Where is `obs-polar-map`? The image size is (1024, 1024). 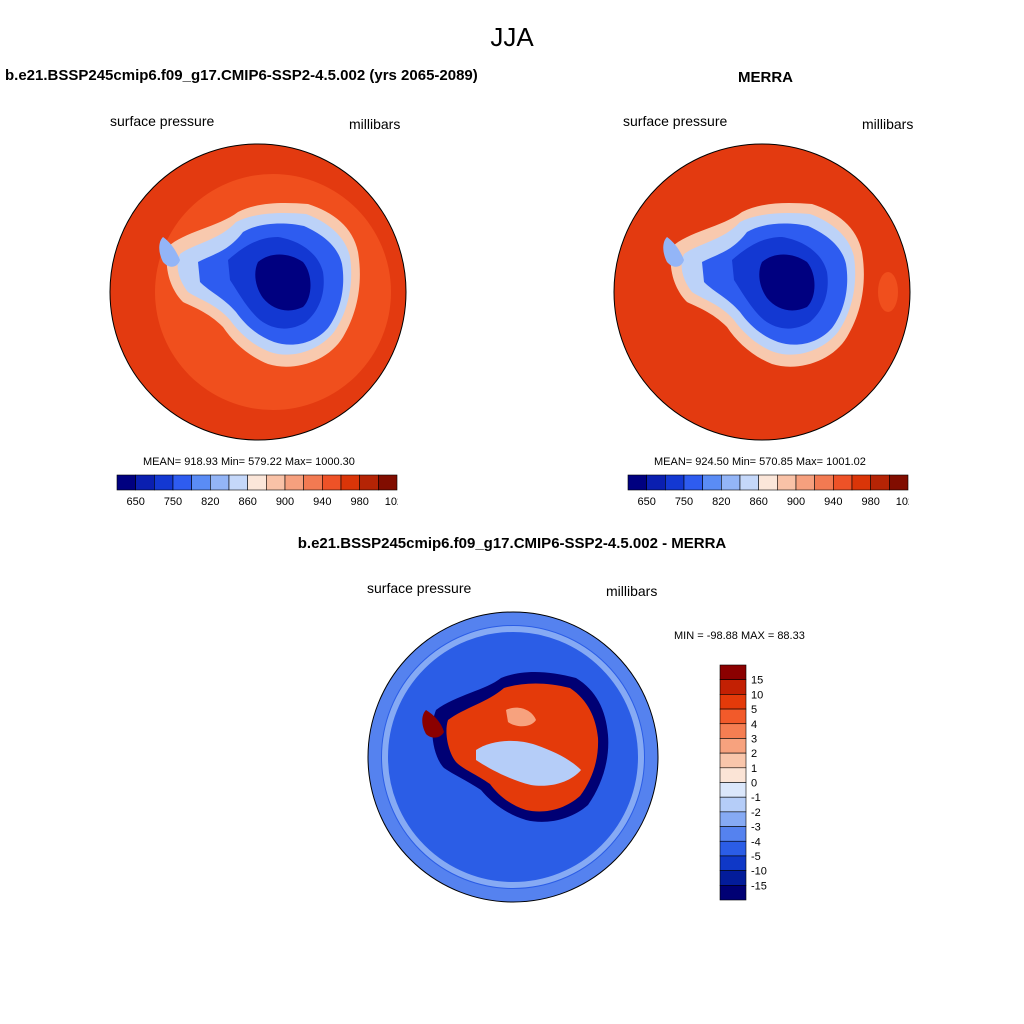 obs-polar-map is located at coordinates (762, 292).